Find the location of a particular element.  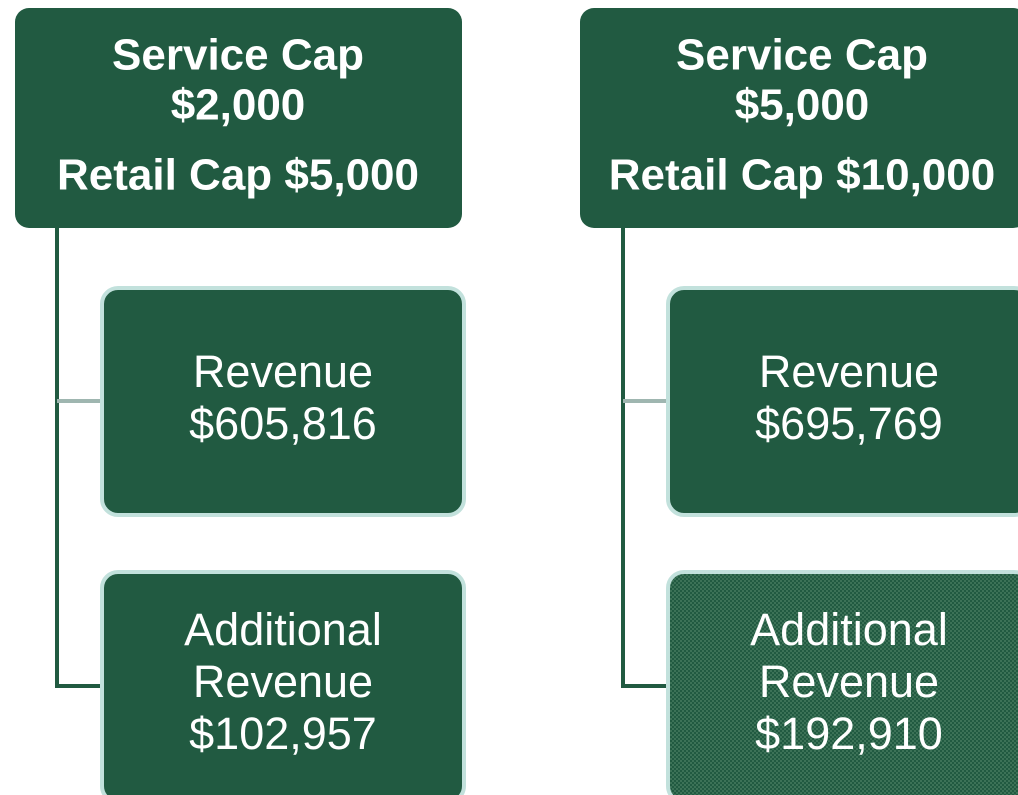

child-text: $192,910 is located at coordinates (849, 733).